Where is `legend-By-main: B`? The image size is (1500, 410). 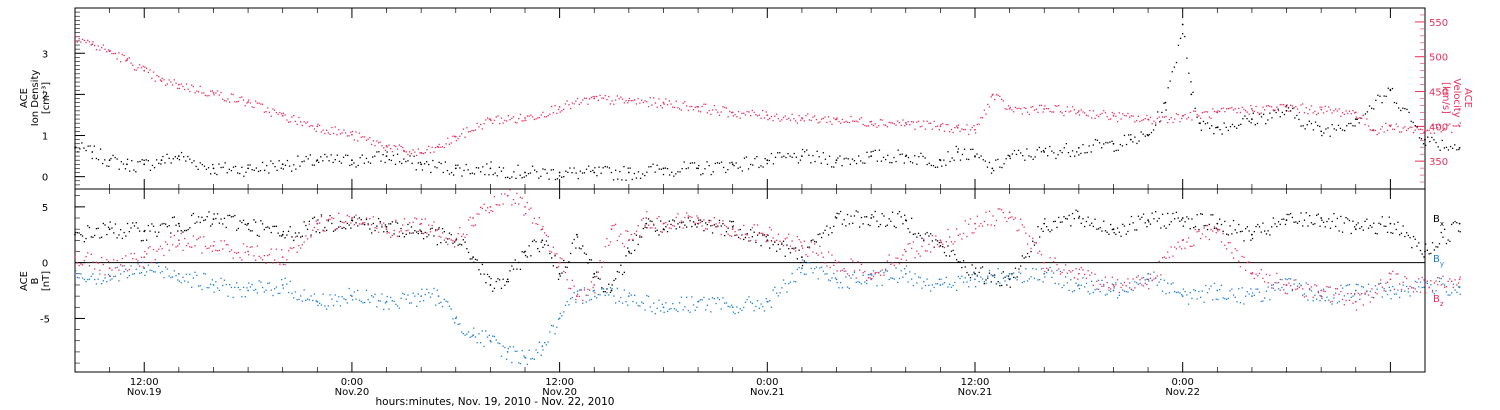 legend-By-main: B is located at coordinates (1436, 259).